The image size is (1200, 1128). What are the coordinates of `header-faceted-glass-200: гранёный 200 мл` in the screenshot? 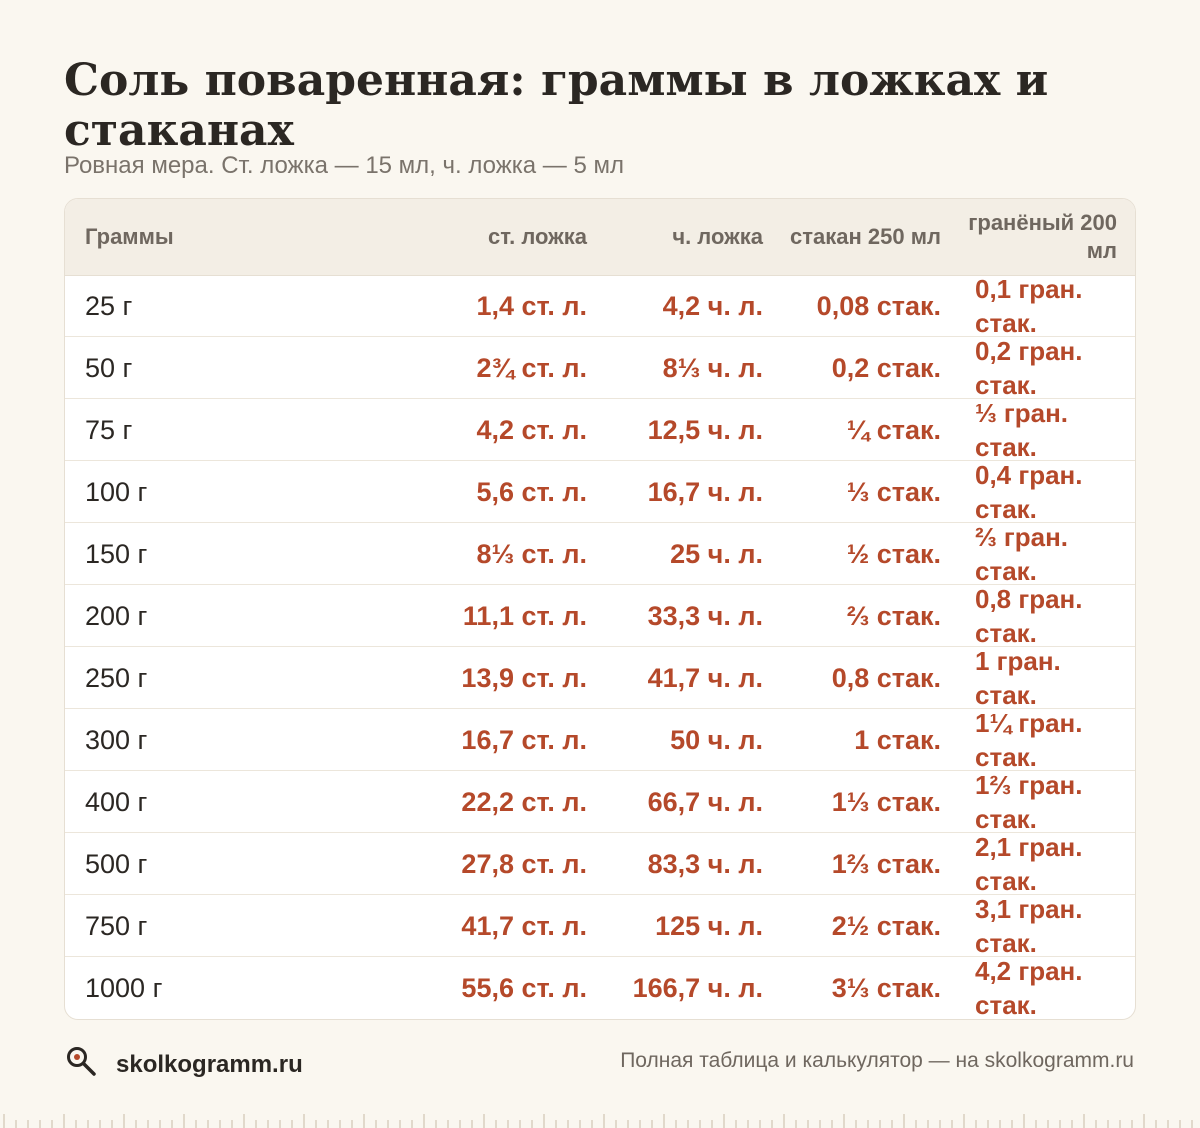 It's located at (1042, 236).